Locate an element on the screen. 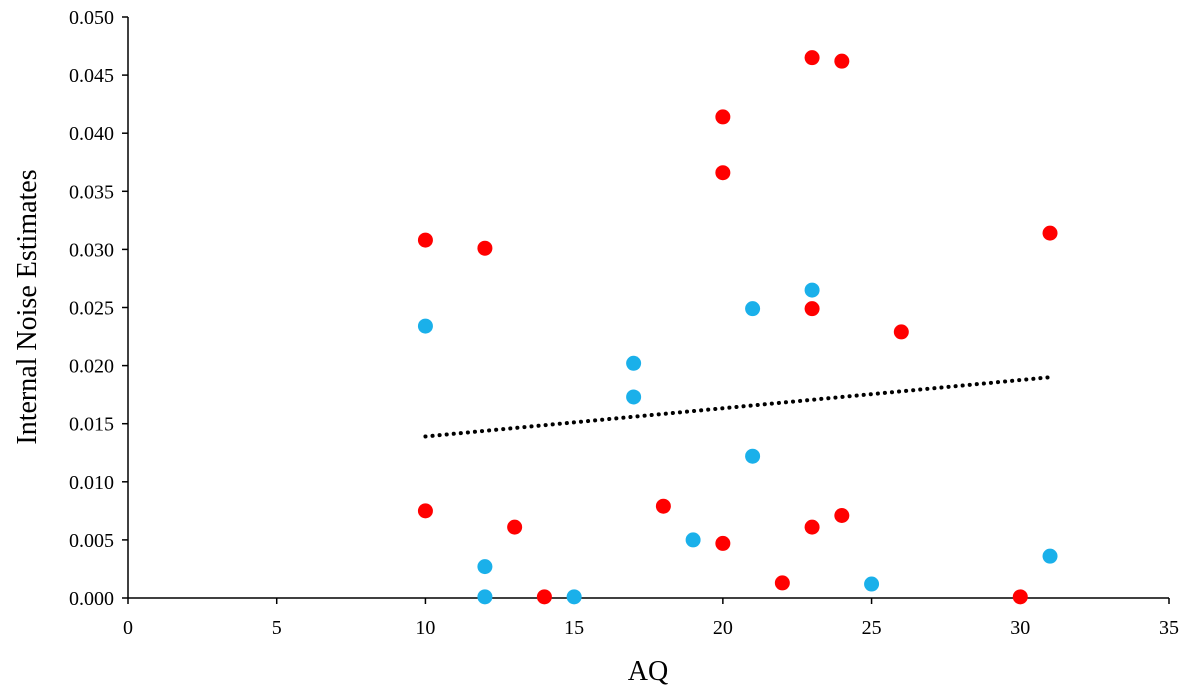 Image resolution: width=1193 pixels, height=696 pixels. y-tick-label: 0.030 is located at coordinates (91, 250).